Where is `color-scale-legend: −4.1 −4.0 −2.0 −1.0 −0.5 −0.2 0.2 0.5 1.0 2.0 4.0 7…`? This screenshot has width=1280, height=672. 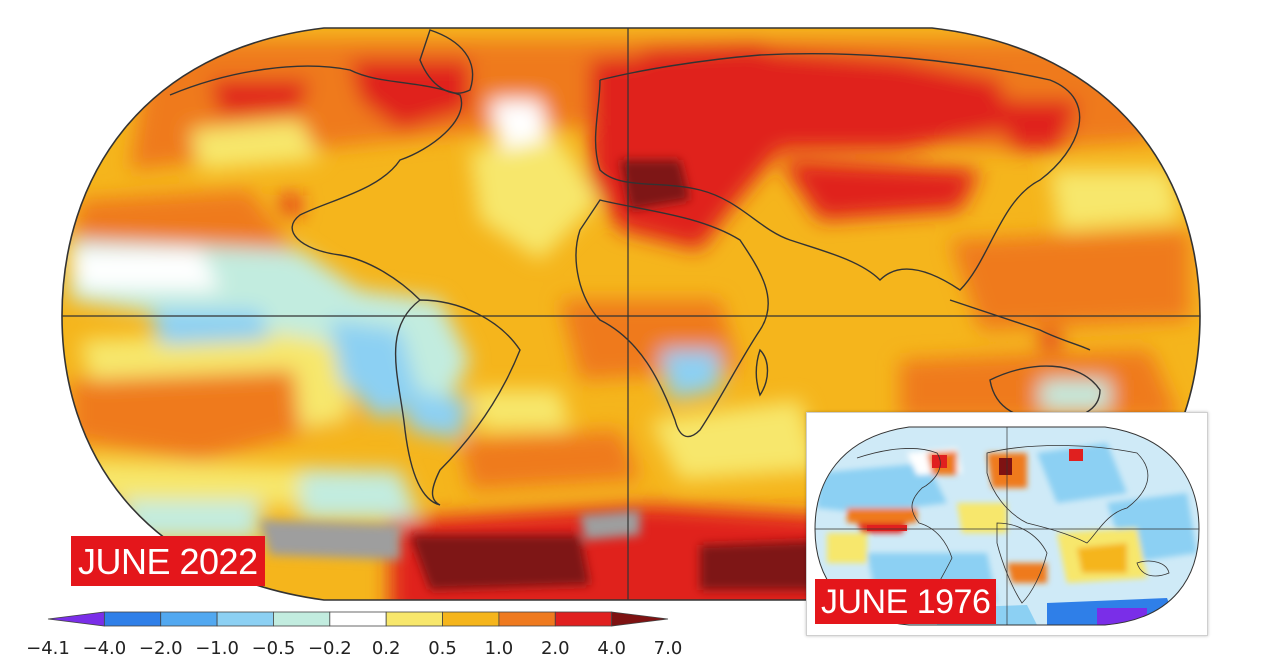 color-scale-legend: −4.1 −4.0 −2.0 −1.0 −0.5 −0.2 0.2 0.5 1.0 2.0 4.0 7… is located at coordinates (355, 635).